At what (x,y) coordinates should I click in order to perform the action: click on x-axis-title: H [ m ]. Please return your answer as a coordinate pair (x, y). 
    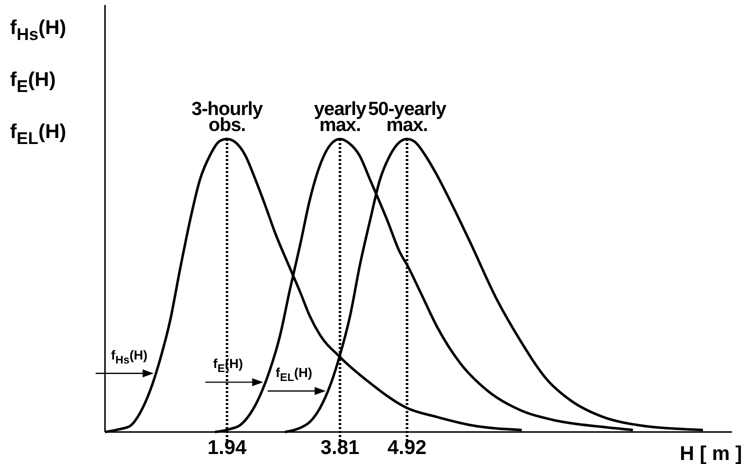
    Looking at the image, I should click on (711, 453).